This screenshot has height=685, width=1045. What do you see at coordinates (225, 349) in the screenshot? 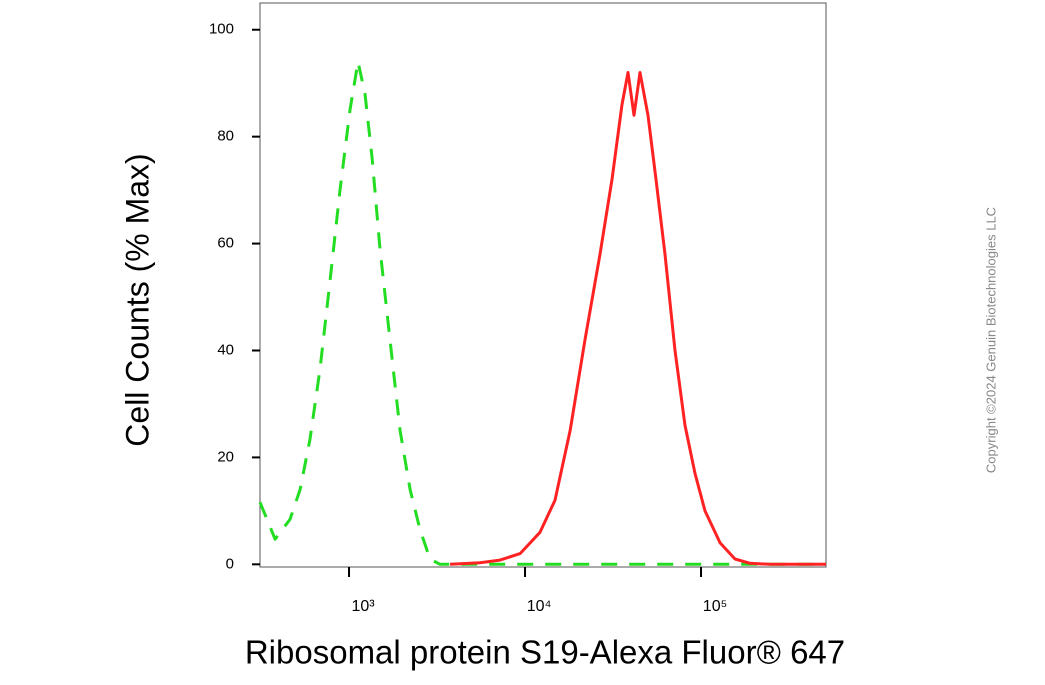
I see `y-tick-label: 40` at bounding box center [225, 349].